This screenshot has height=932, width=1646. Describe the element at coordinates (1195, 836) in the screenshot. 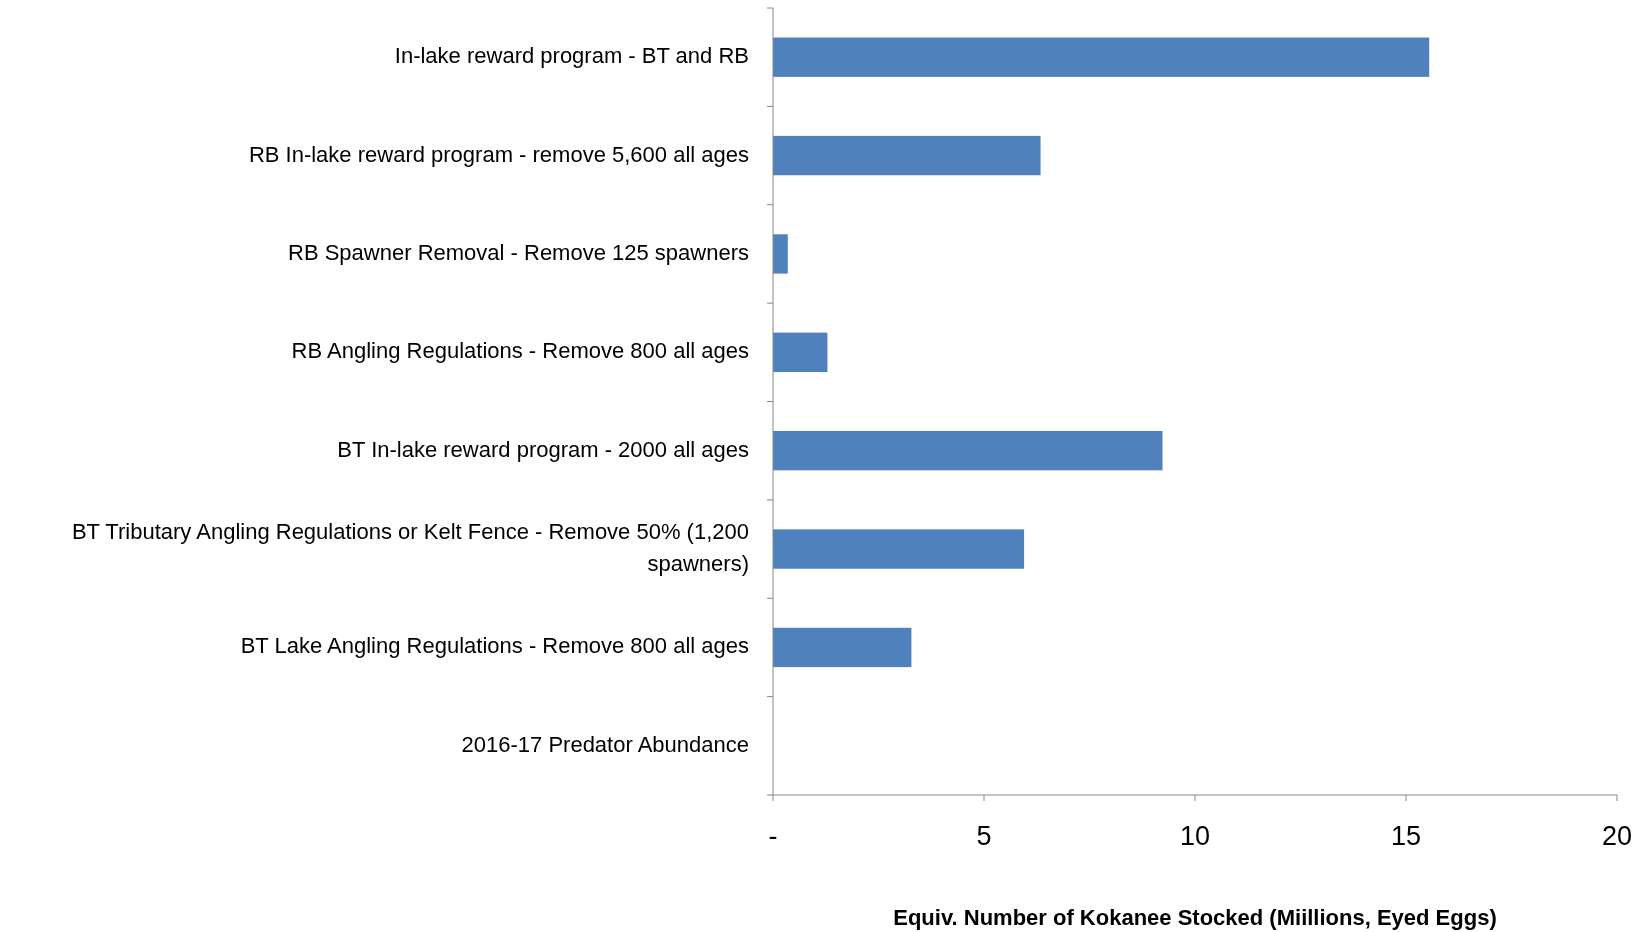

I see `x-tick-label: 10` at that location.